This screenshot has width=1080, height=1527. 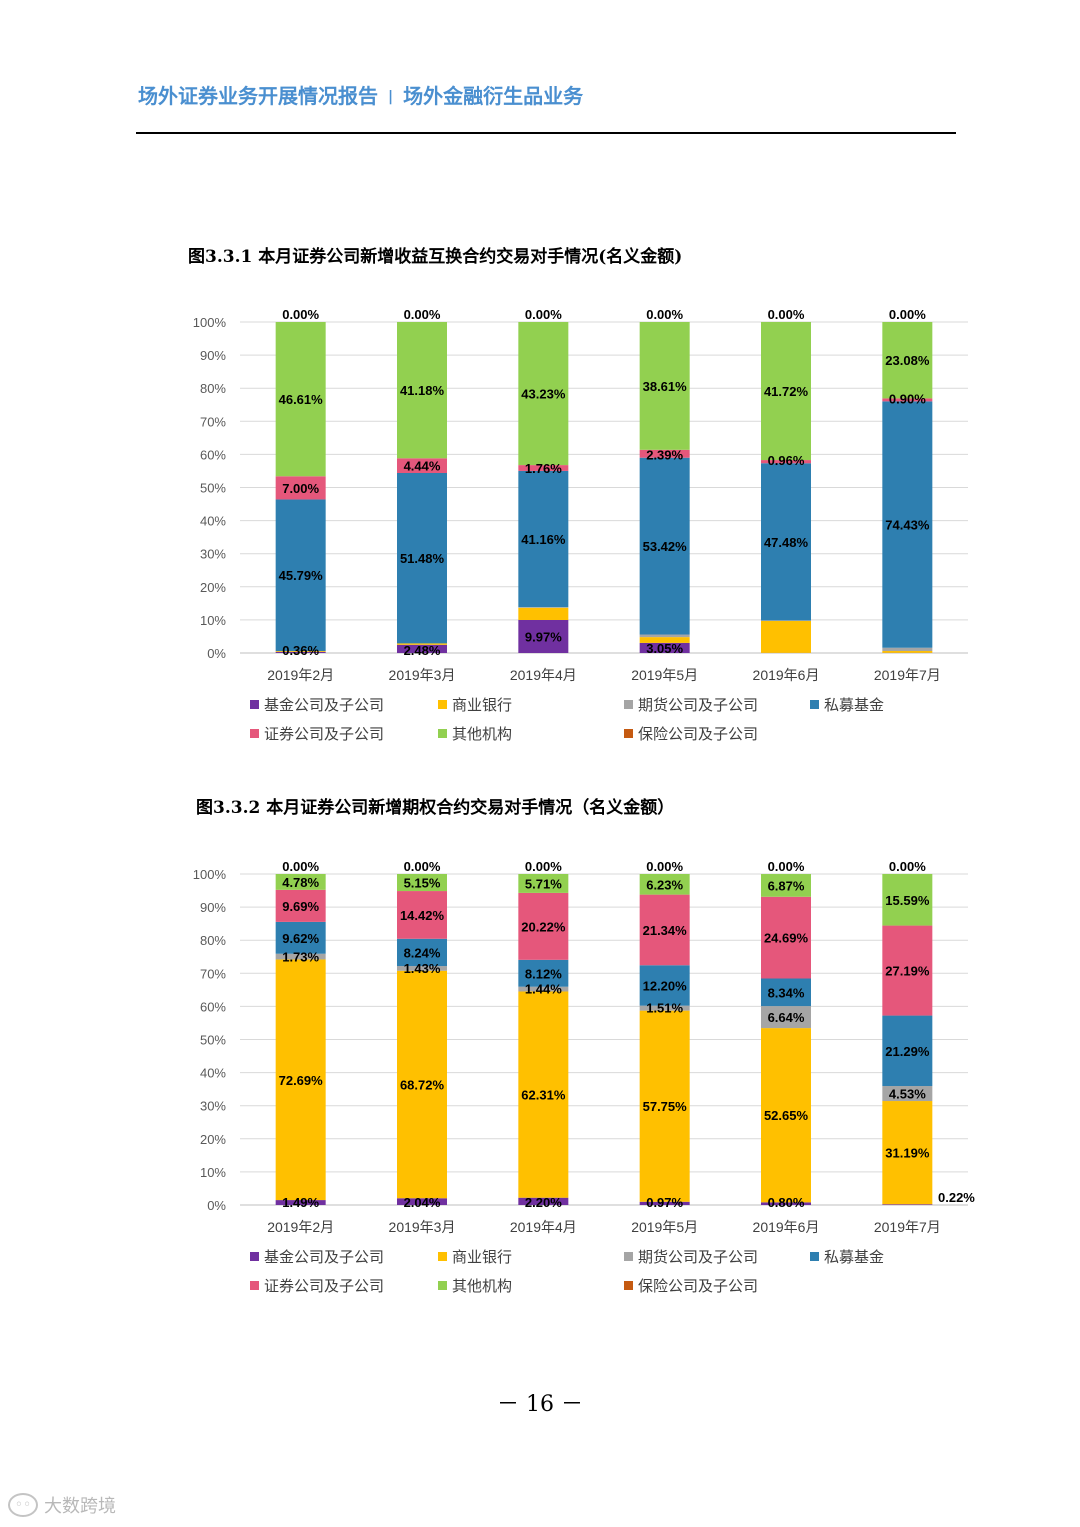 I want to click on data-label: 6.64%, so click(x=786, y=1017).